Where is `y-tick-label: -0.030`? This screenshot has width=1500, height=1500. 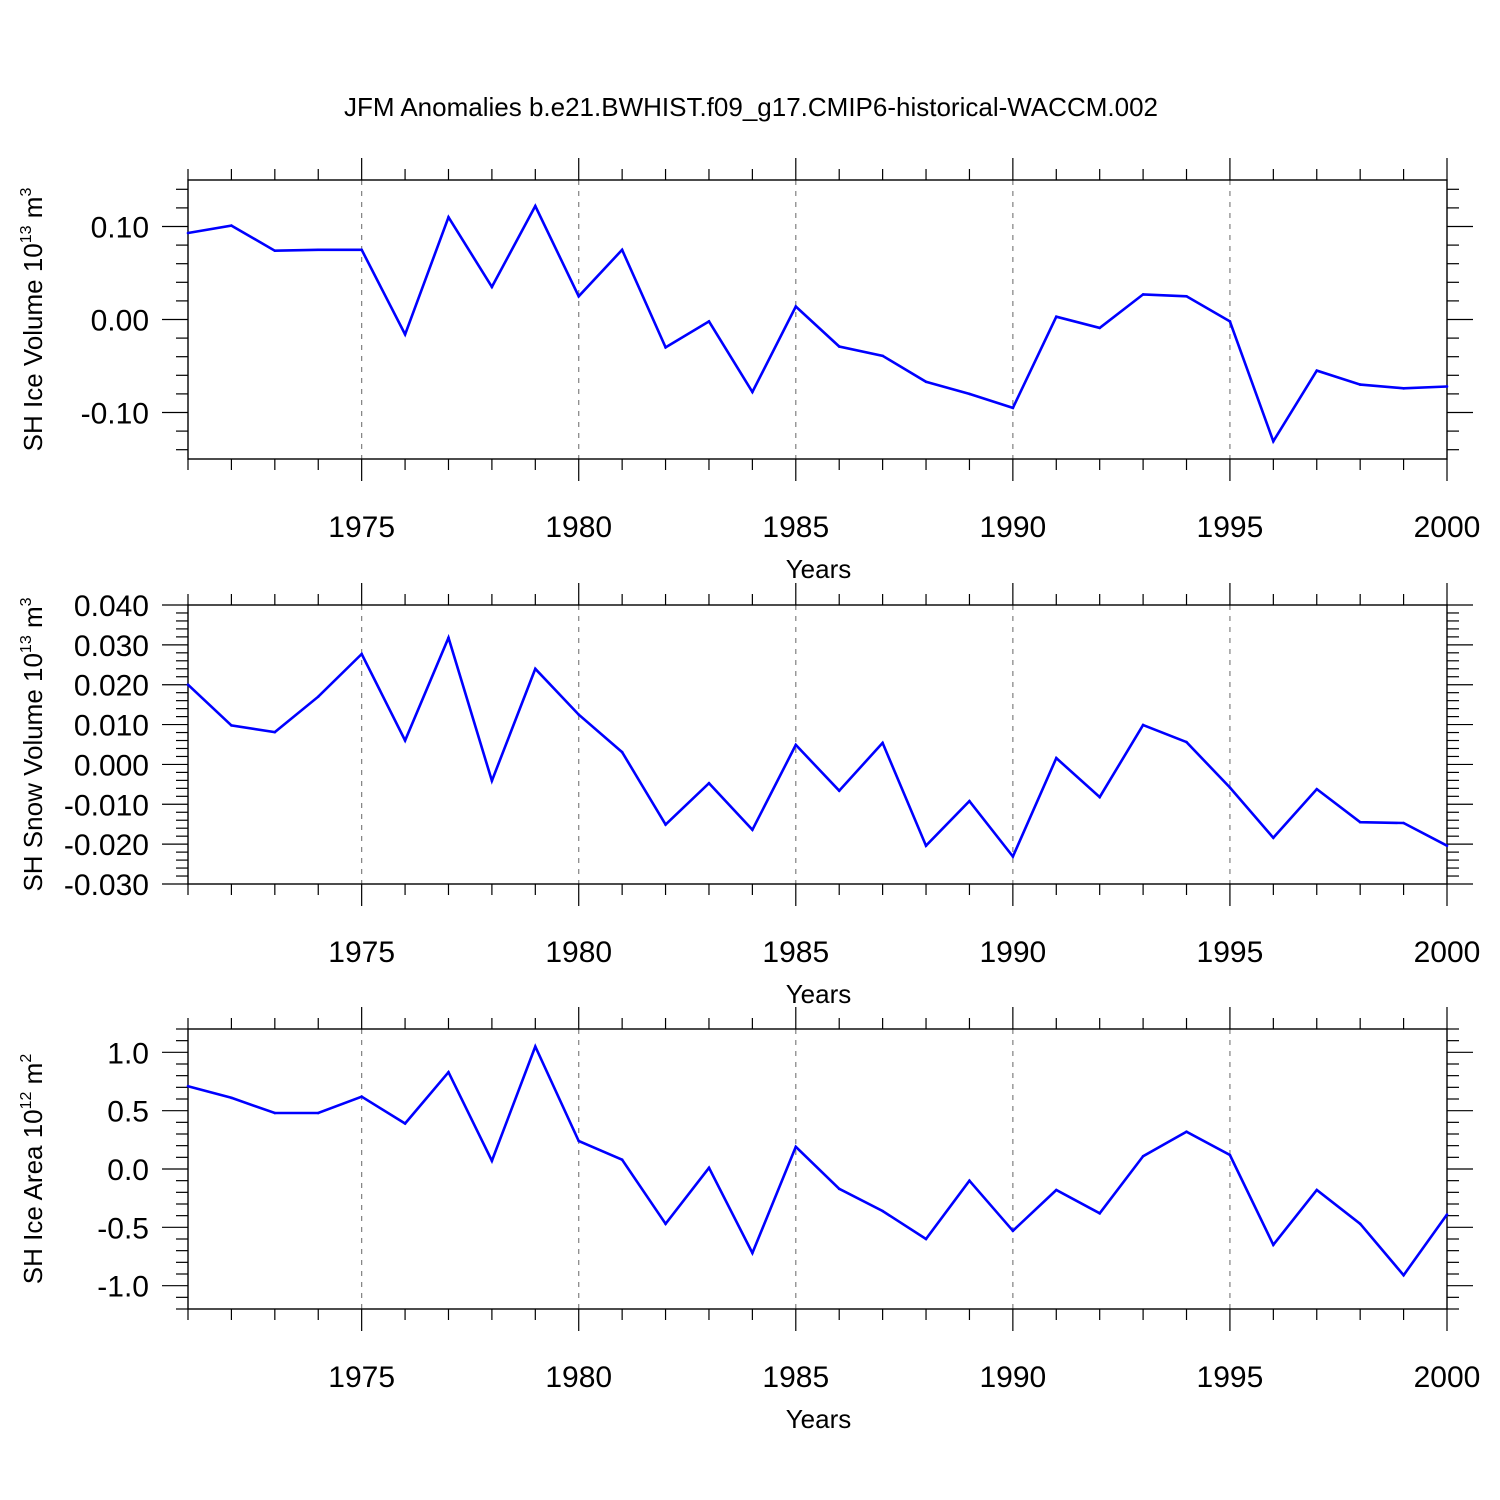 y-tick-label: -0.030 is located at coordinates (106, 885).